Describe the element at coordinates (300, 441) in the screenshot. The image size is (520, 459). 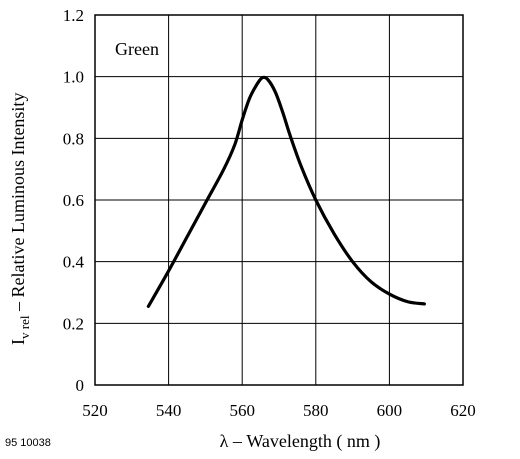
I see `x-axis-label: λ – Wavelength ( nm )` at that location.